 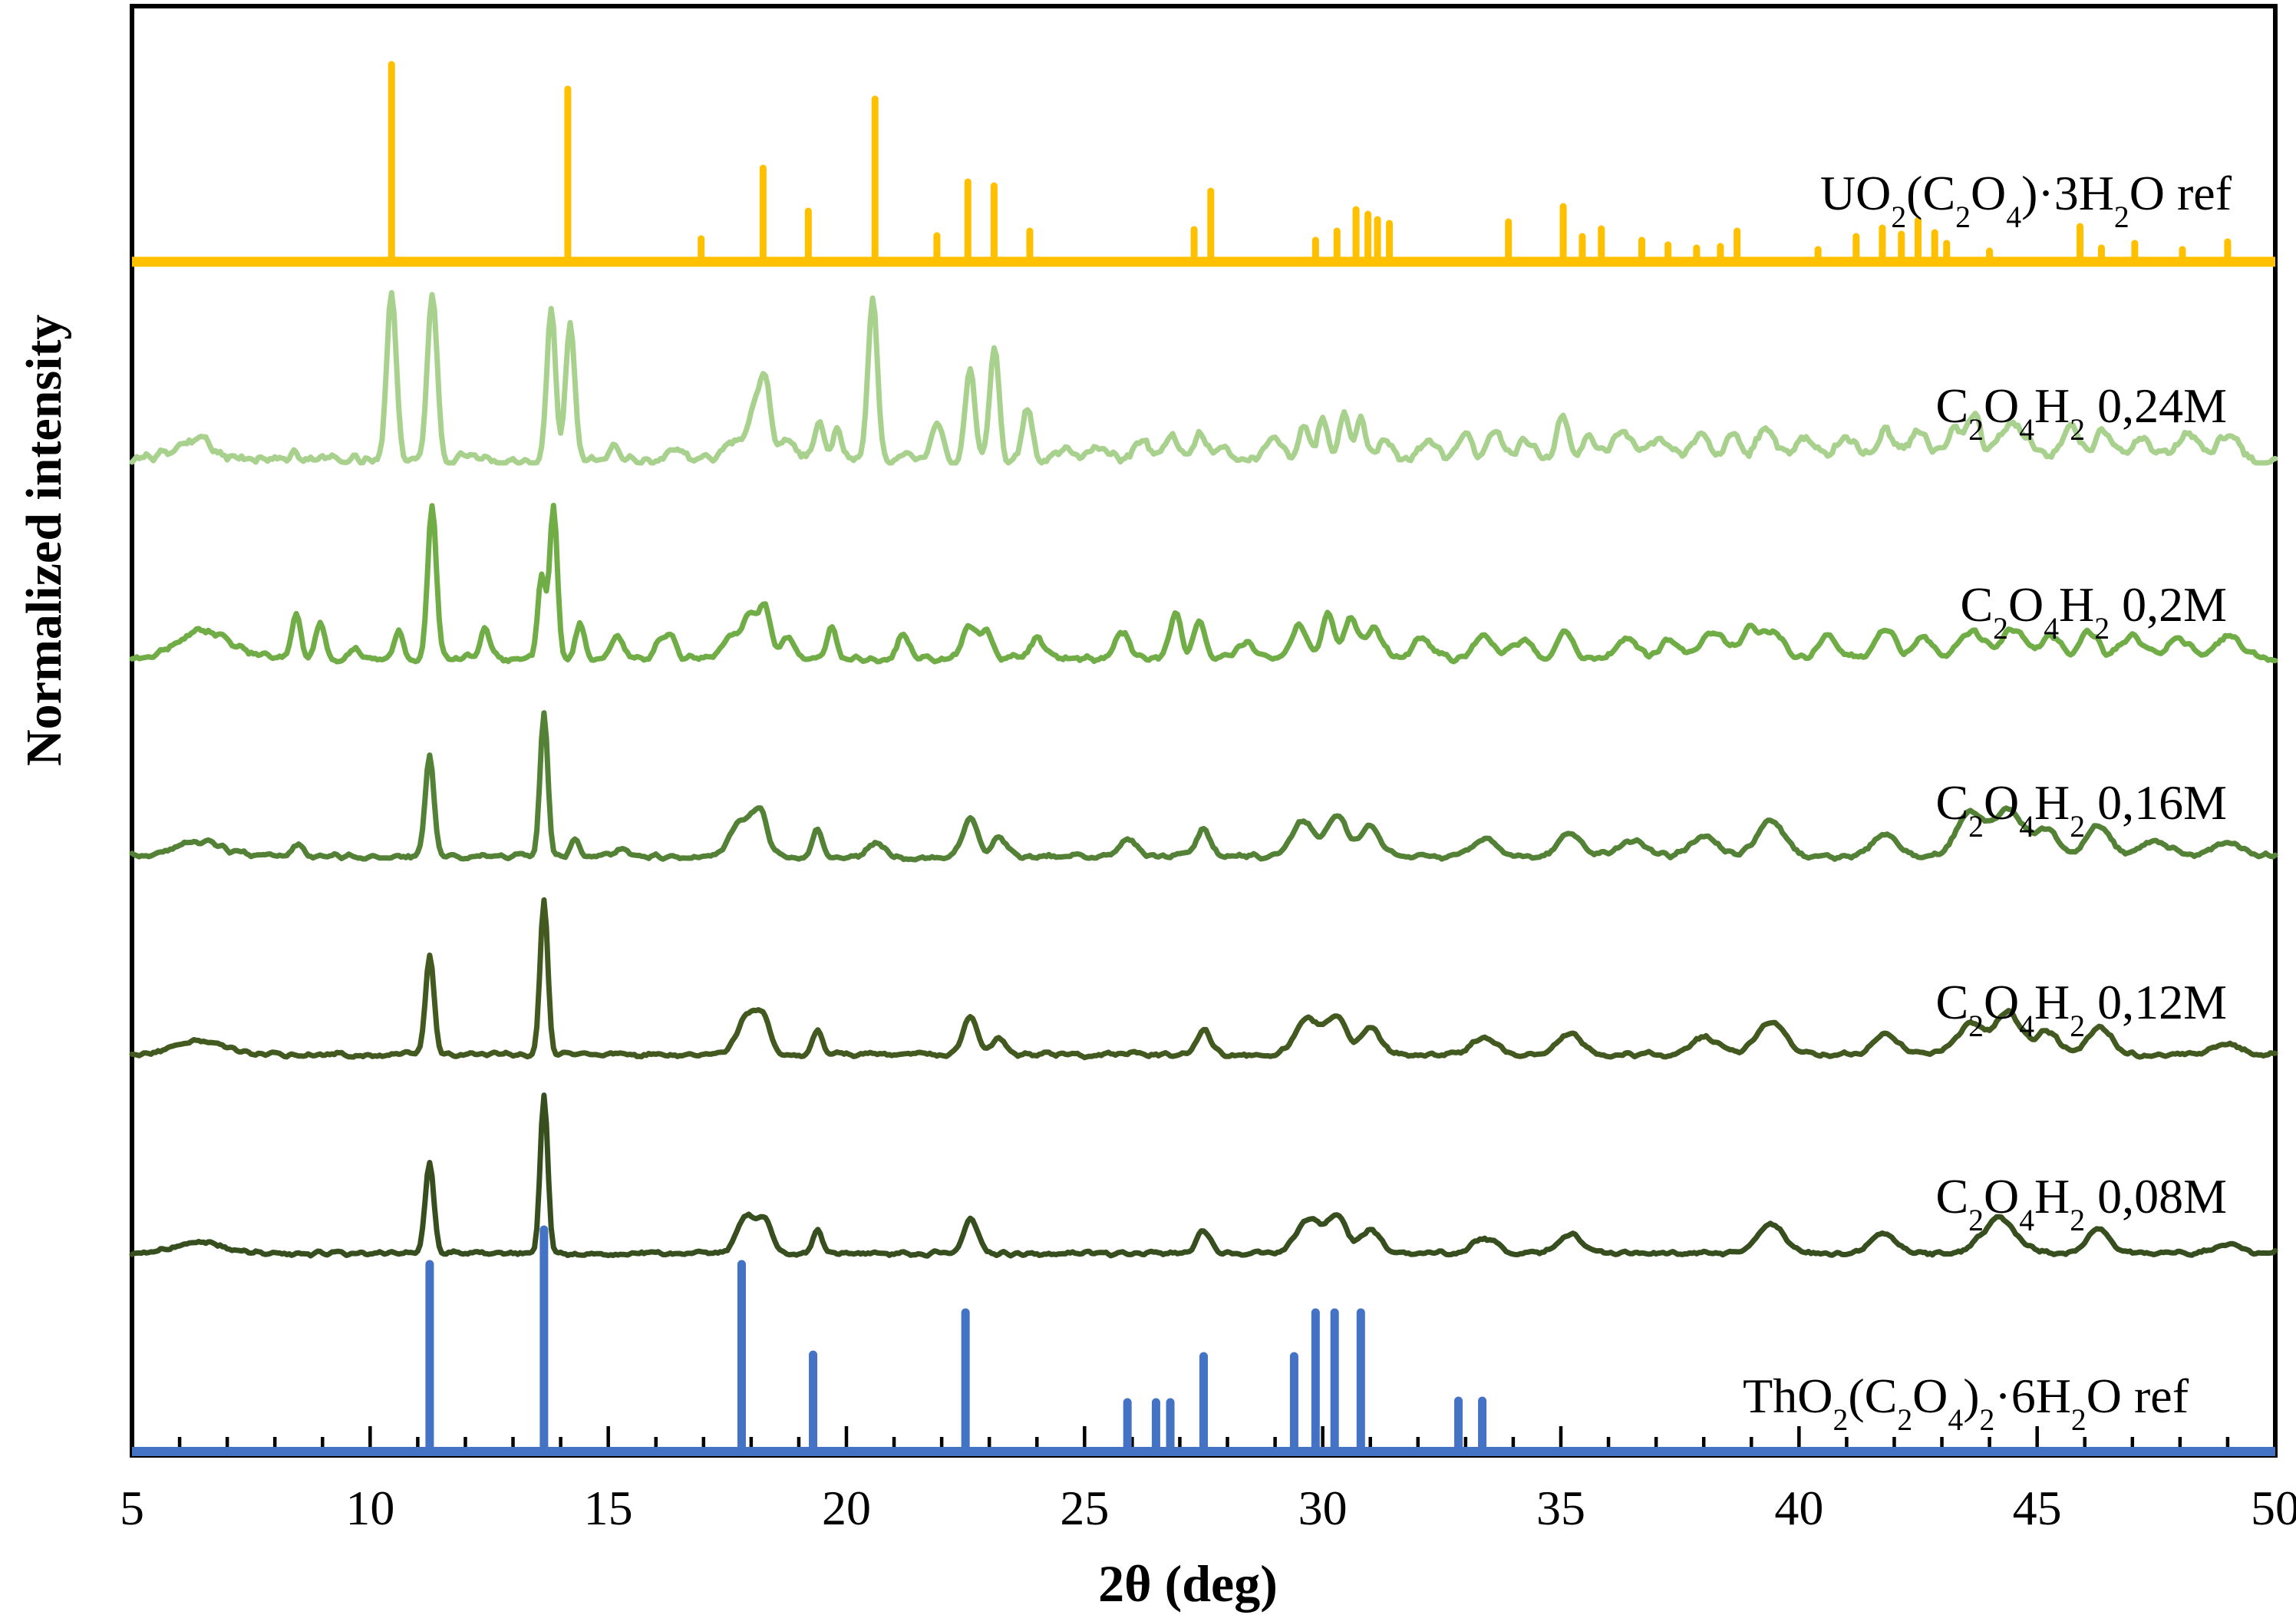 What do you see at coordinates (1203, 377) in the screenshot?
I see `c2o4h2-0-24M-trace` at bounding box center [1203, 377].